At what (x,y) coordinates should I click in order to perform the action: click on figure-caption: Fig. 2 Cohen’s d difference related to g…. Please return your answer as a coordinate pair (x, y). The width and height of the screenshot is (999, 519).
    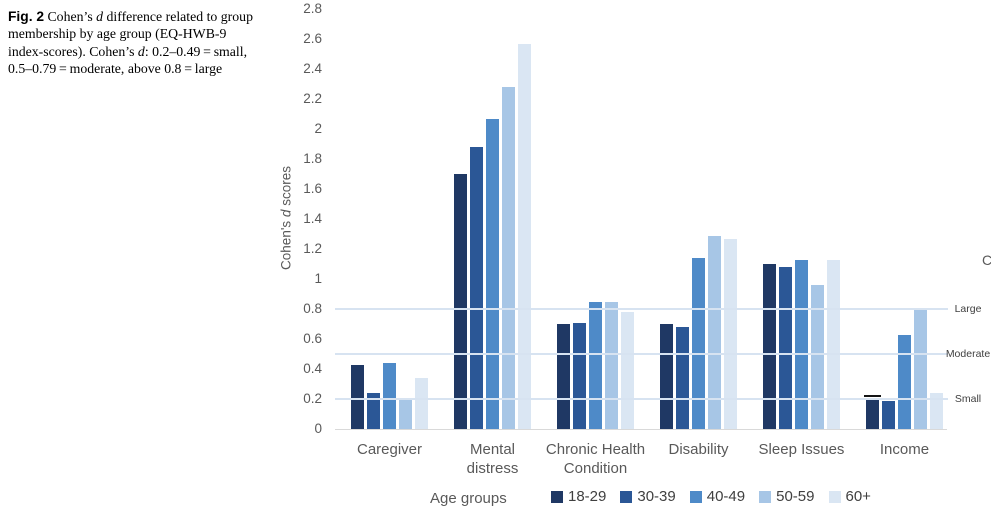
    Looking at the image, I should click on (131, 43).